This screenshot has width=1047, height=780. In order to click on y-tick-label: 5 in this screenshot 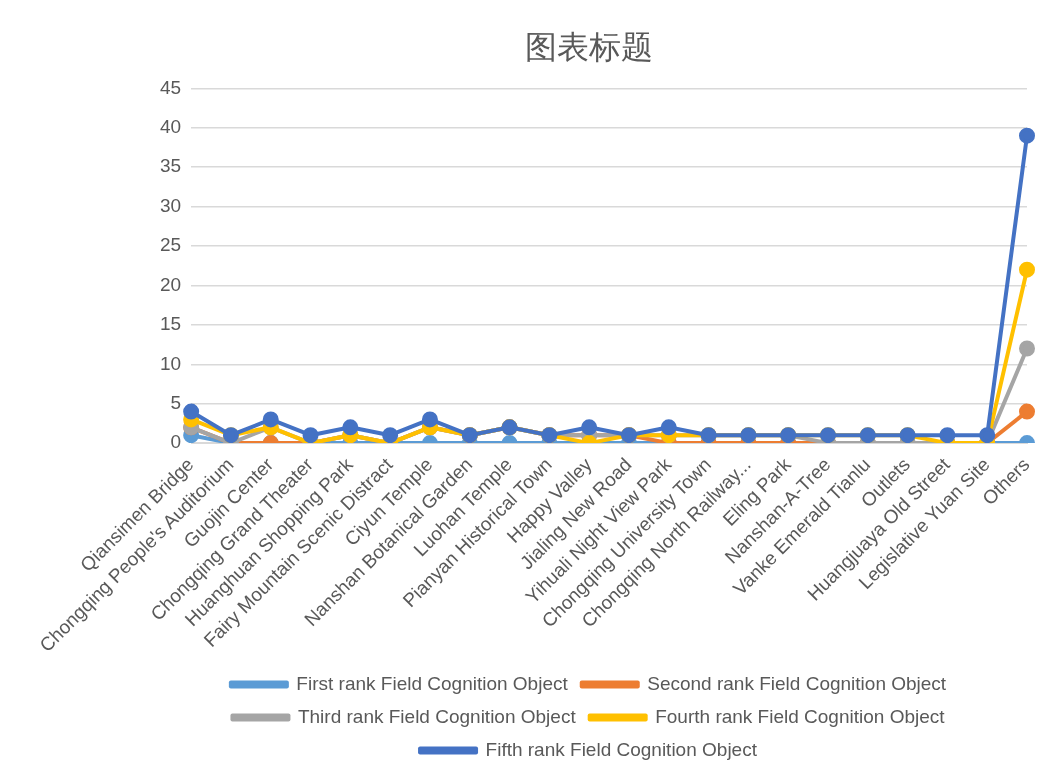, I will do `click(176, 402)`.